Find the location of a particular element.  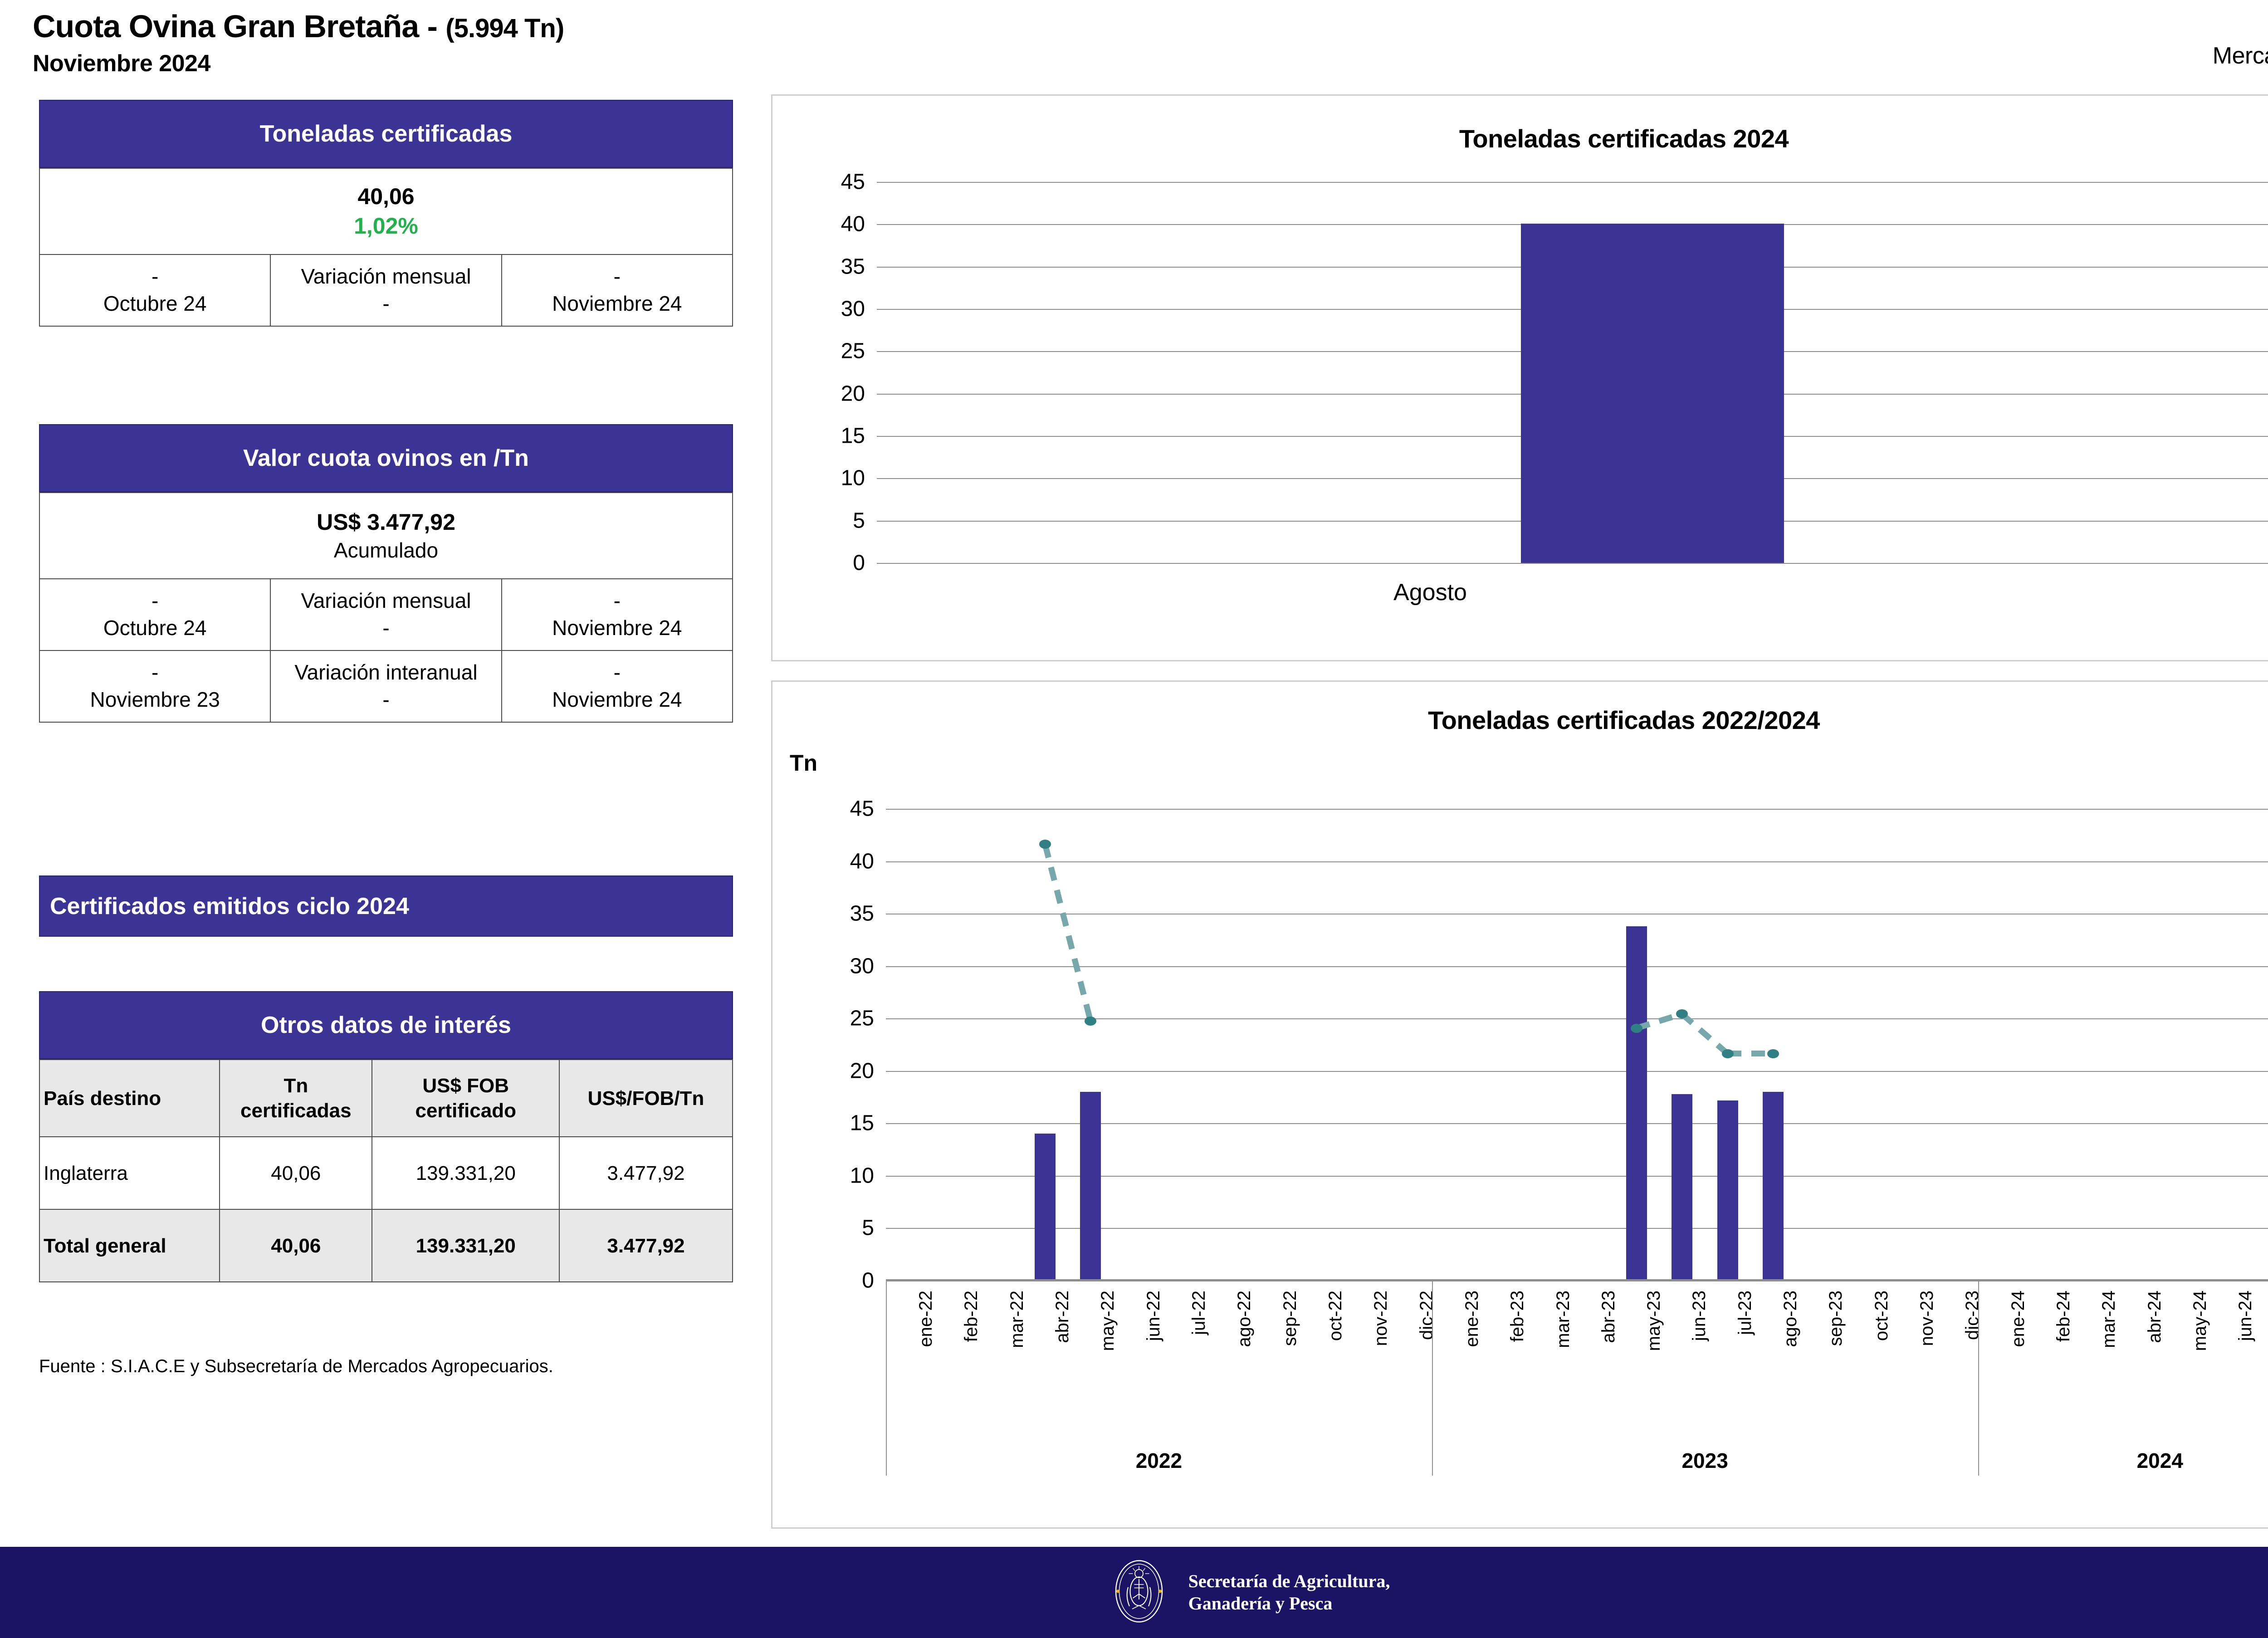

cell-total-tn: 40,06 is located at coordinates (296, 1245).